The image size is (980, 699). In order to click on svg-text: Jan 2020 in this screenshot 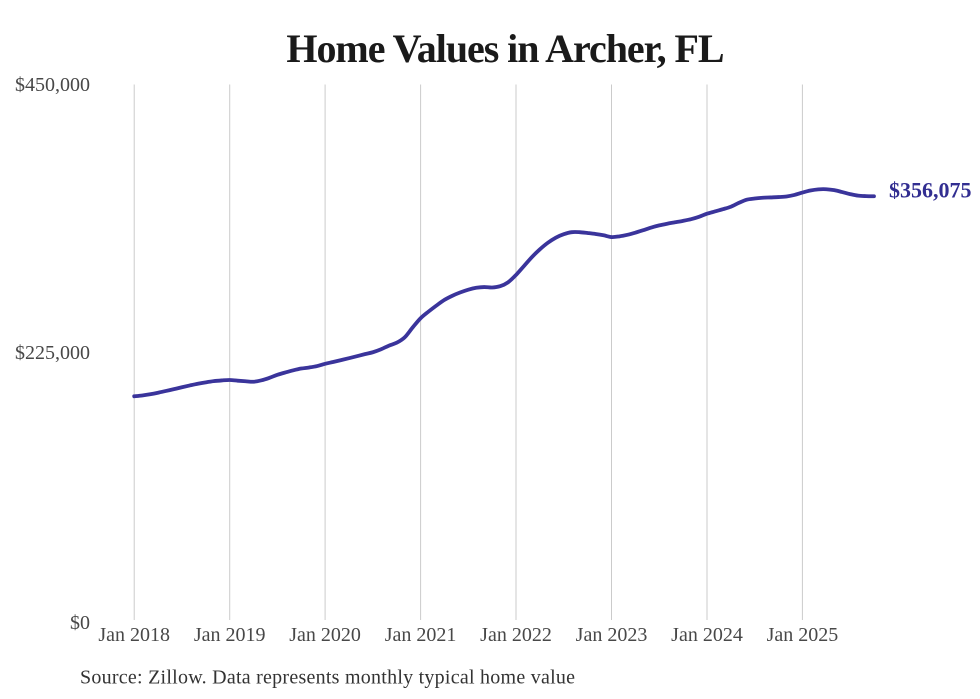, I will do `click(325, 635)`.